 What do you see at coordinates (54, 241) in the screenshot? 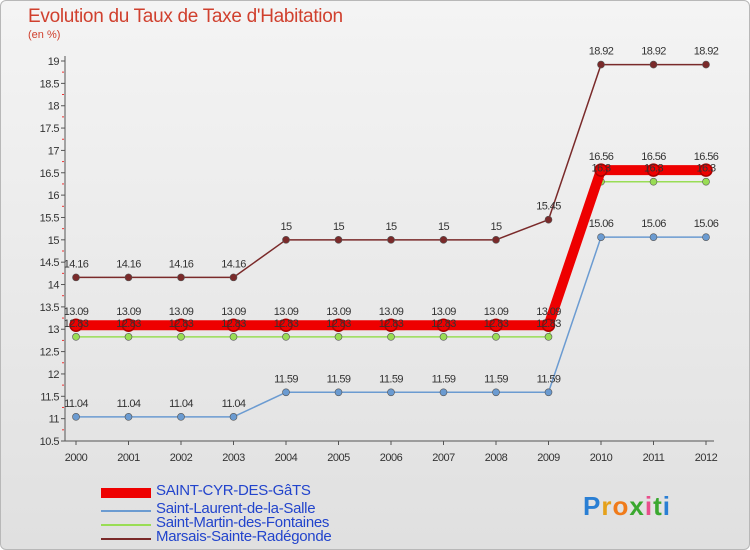
I see `y-tick-label: 15` at bounding box center [54, 241].